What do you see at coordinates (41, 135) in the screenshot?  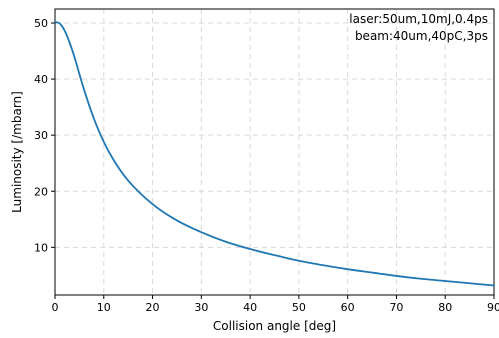 I see `y-tick-label: 30` at bounding box center [41, 135].